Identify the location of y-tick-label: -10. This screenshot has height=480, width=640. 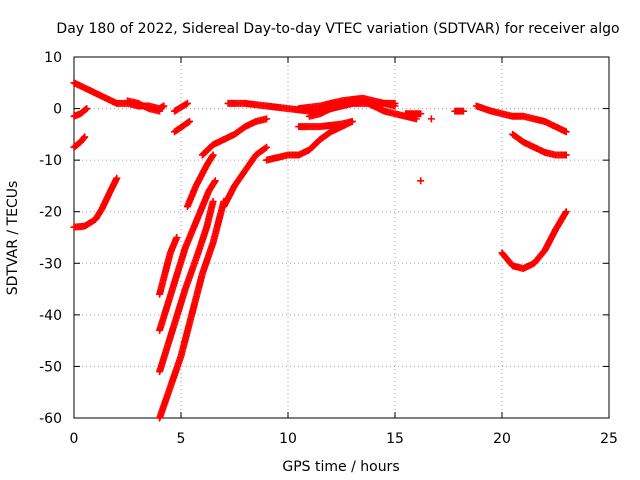
(50, 161).